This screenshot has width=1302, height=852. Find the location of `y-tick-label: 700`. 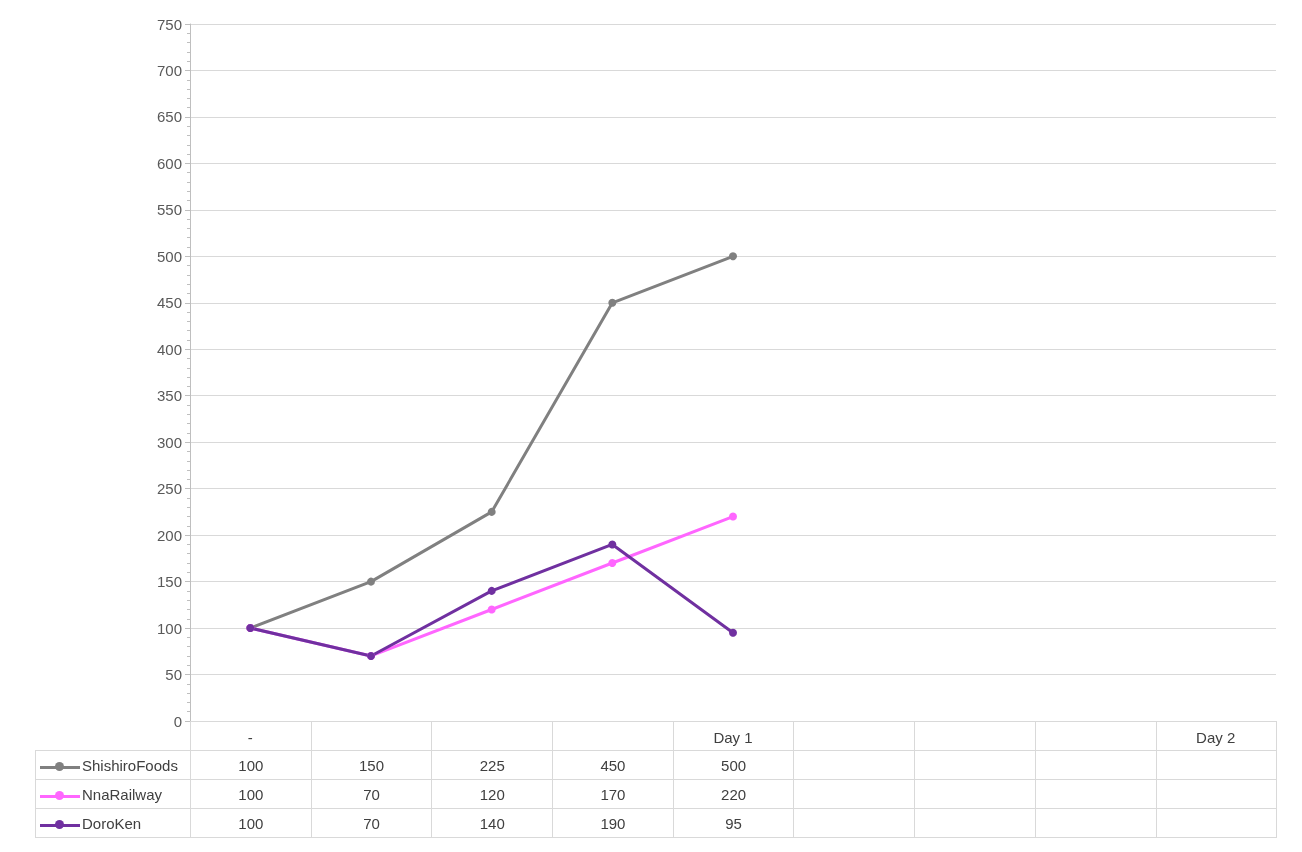

y-tick-label: 700 is located at coordinates (169, 70).